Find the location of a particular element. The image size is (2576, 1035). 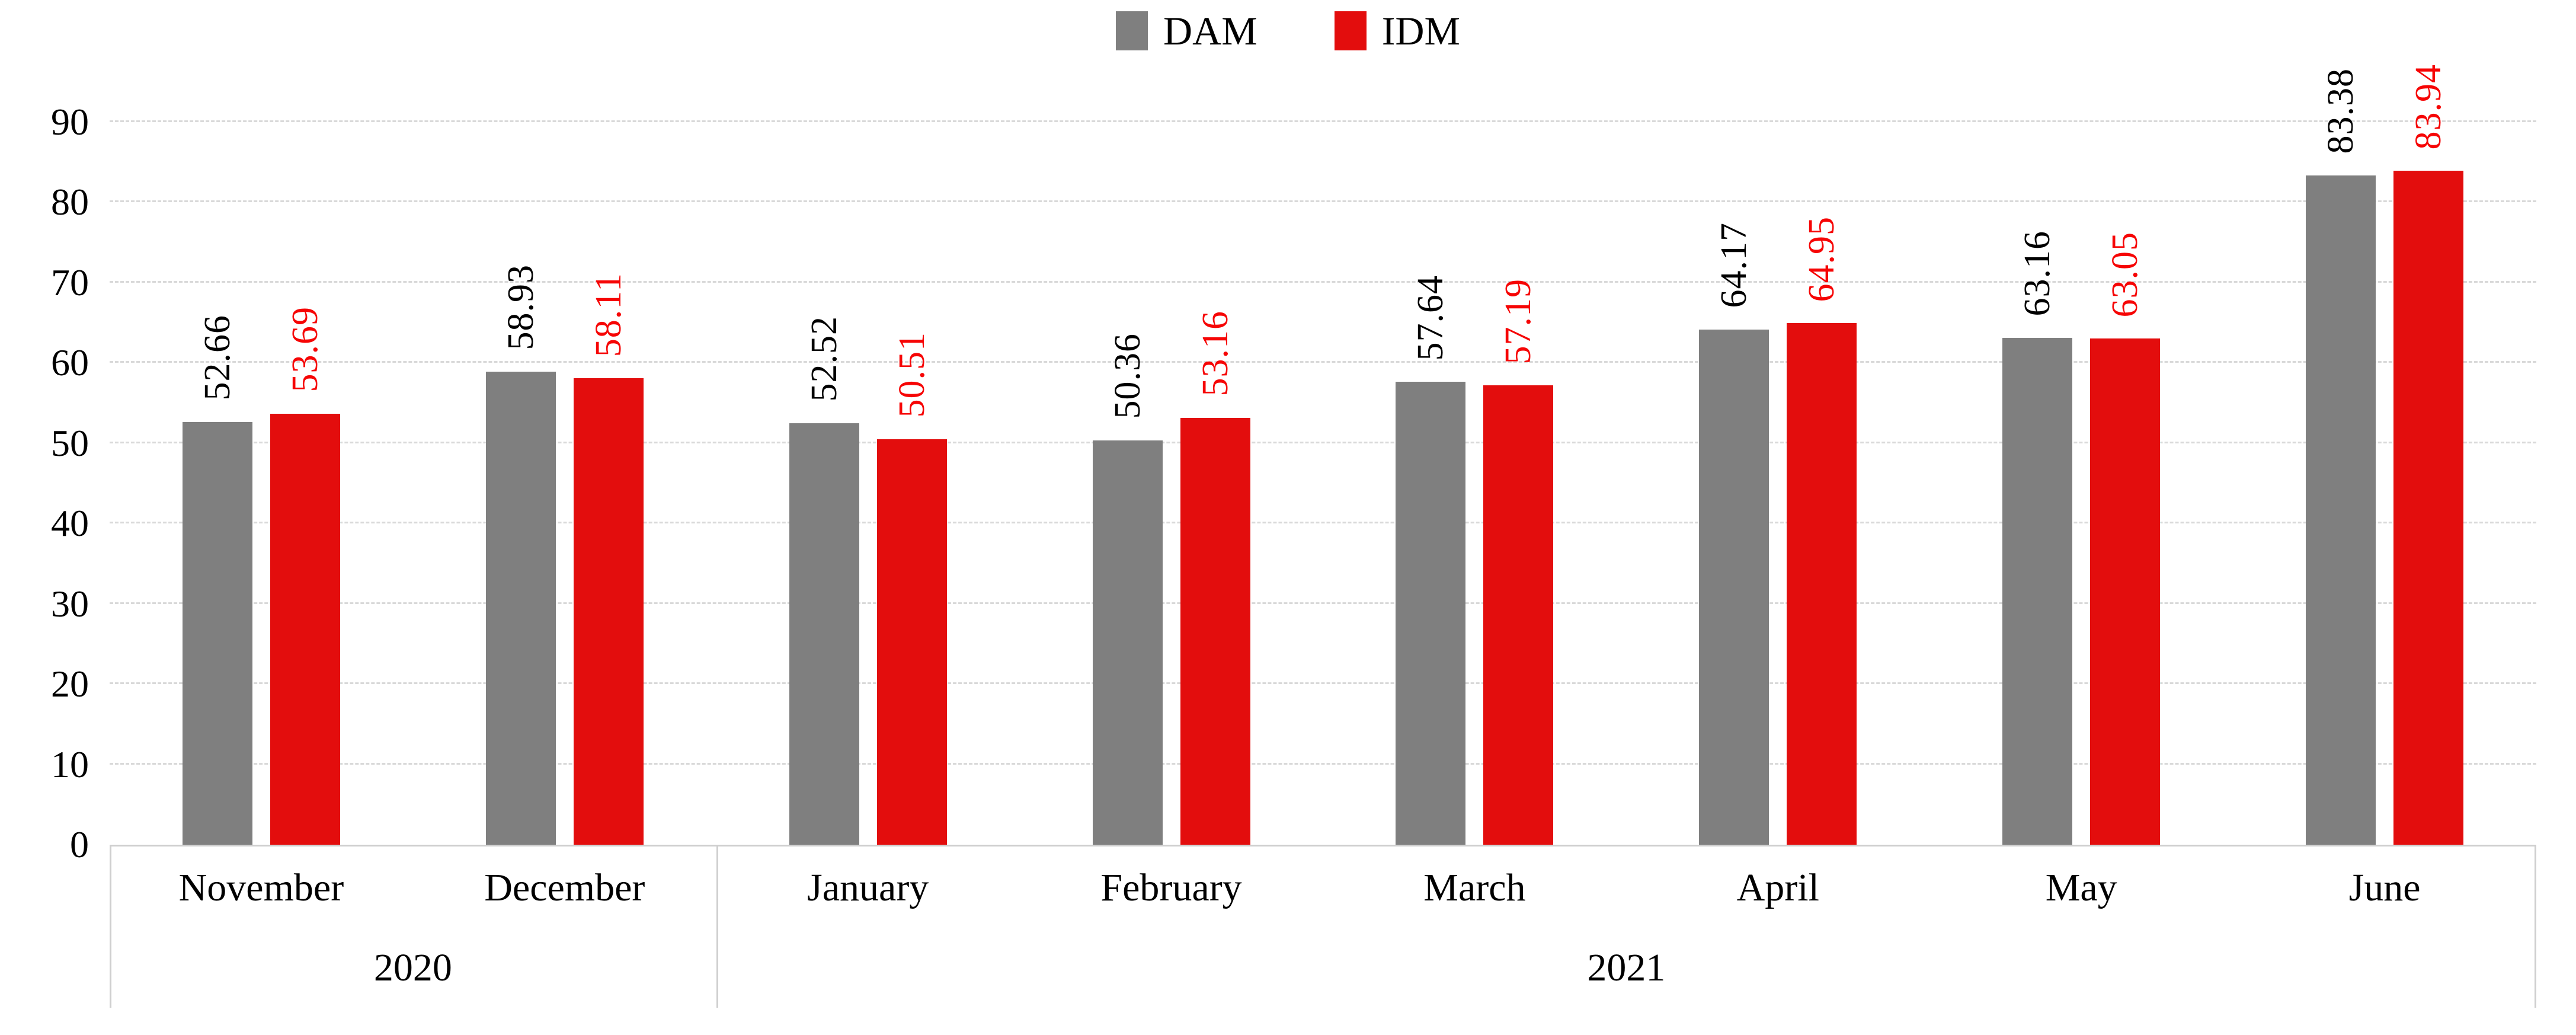

bar-dam-may: 63.16 is located at coordinates (2037, 538).